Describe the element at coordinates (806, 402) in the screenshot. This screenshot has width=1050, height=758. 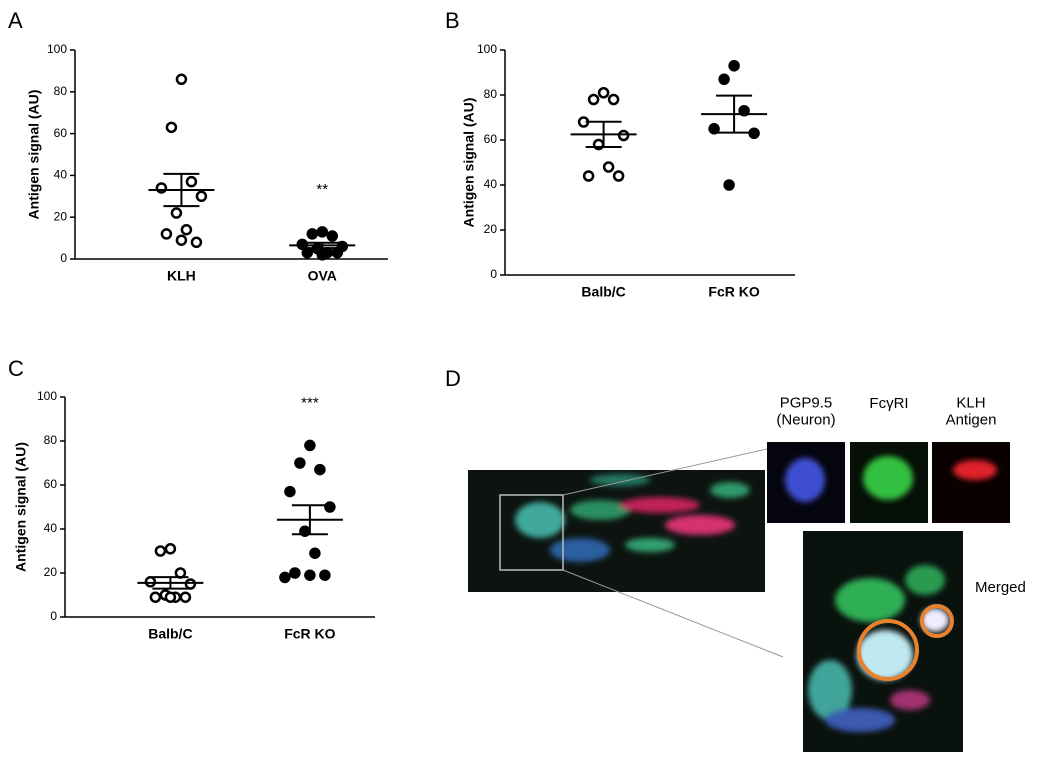
I see `channel-label: PGP9.5` at that location.